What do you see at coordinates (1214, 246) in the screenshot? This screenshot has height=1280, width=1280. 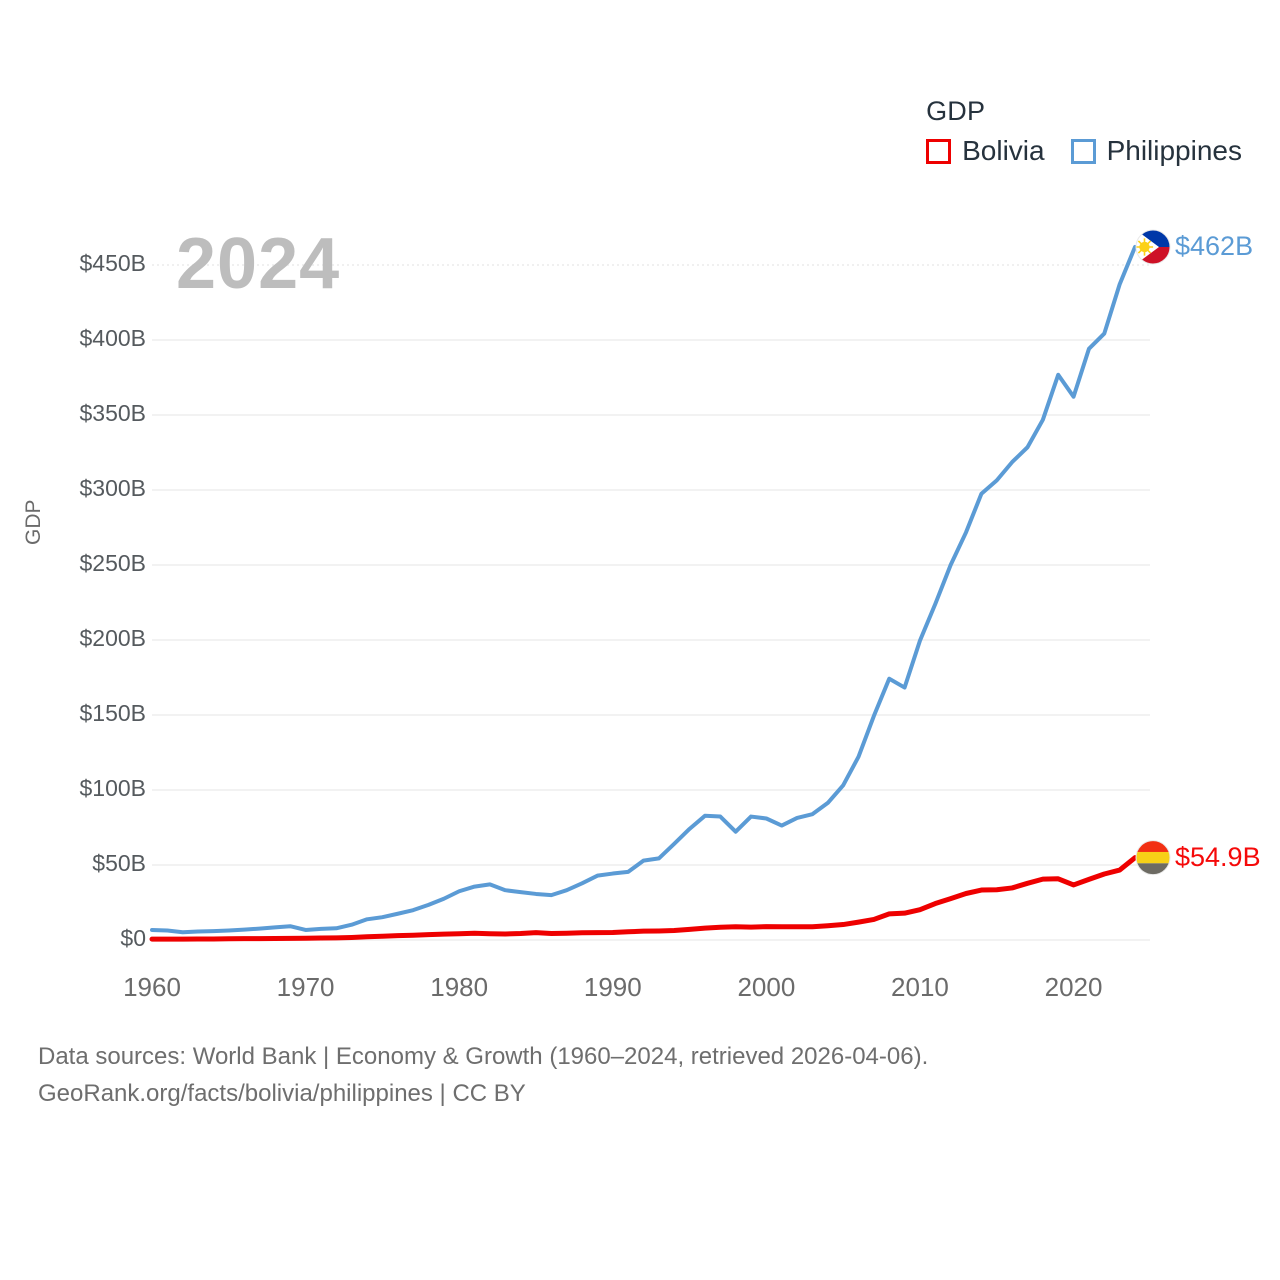 I see `philippines-end-value-label: $462B` at bounding box center [1214, 246].